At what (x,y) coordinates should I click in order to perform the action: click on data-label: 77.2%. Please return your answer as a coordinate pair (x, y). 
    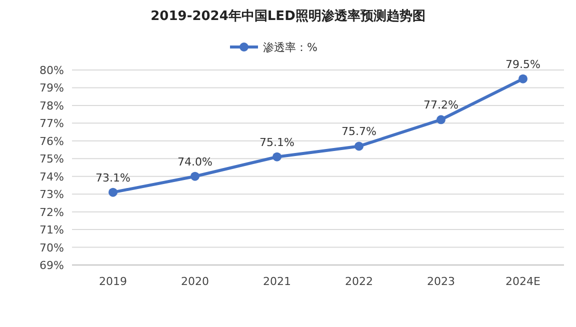
    Looking at the image, I should click on (441, 105).